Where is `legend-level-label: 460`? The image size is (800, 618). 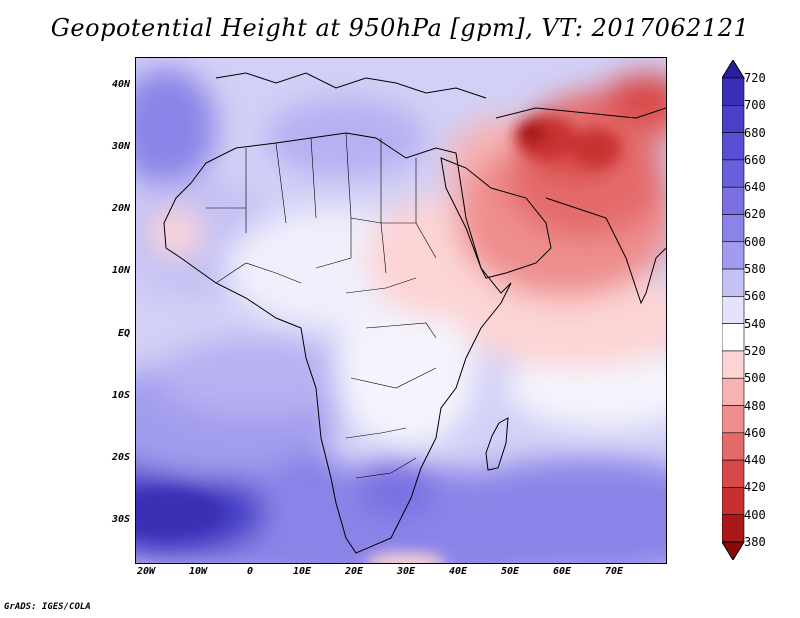
legend-level-label: 460 is located at coordinates (755, 432).